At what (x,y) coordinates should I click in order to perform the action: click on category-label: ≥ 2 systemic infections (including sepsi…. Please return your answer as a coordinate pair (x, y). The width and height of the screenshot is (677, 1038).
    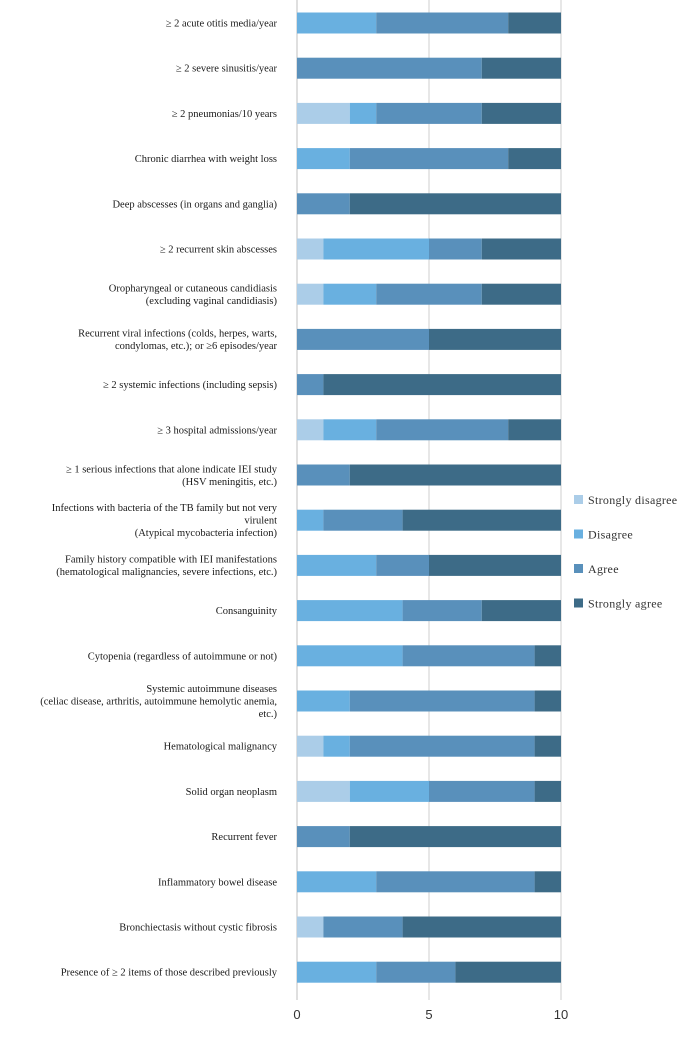
    Looking at the image, I should click on (190, 385).